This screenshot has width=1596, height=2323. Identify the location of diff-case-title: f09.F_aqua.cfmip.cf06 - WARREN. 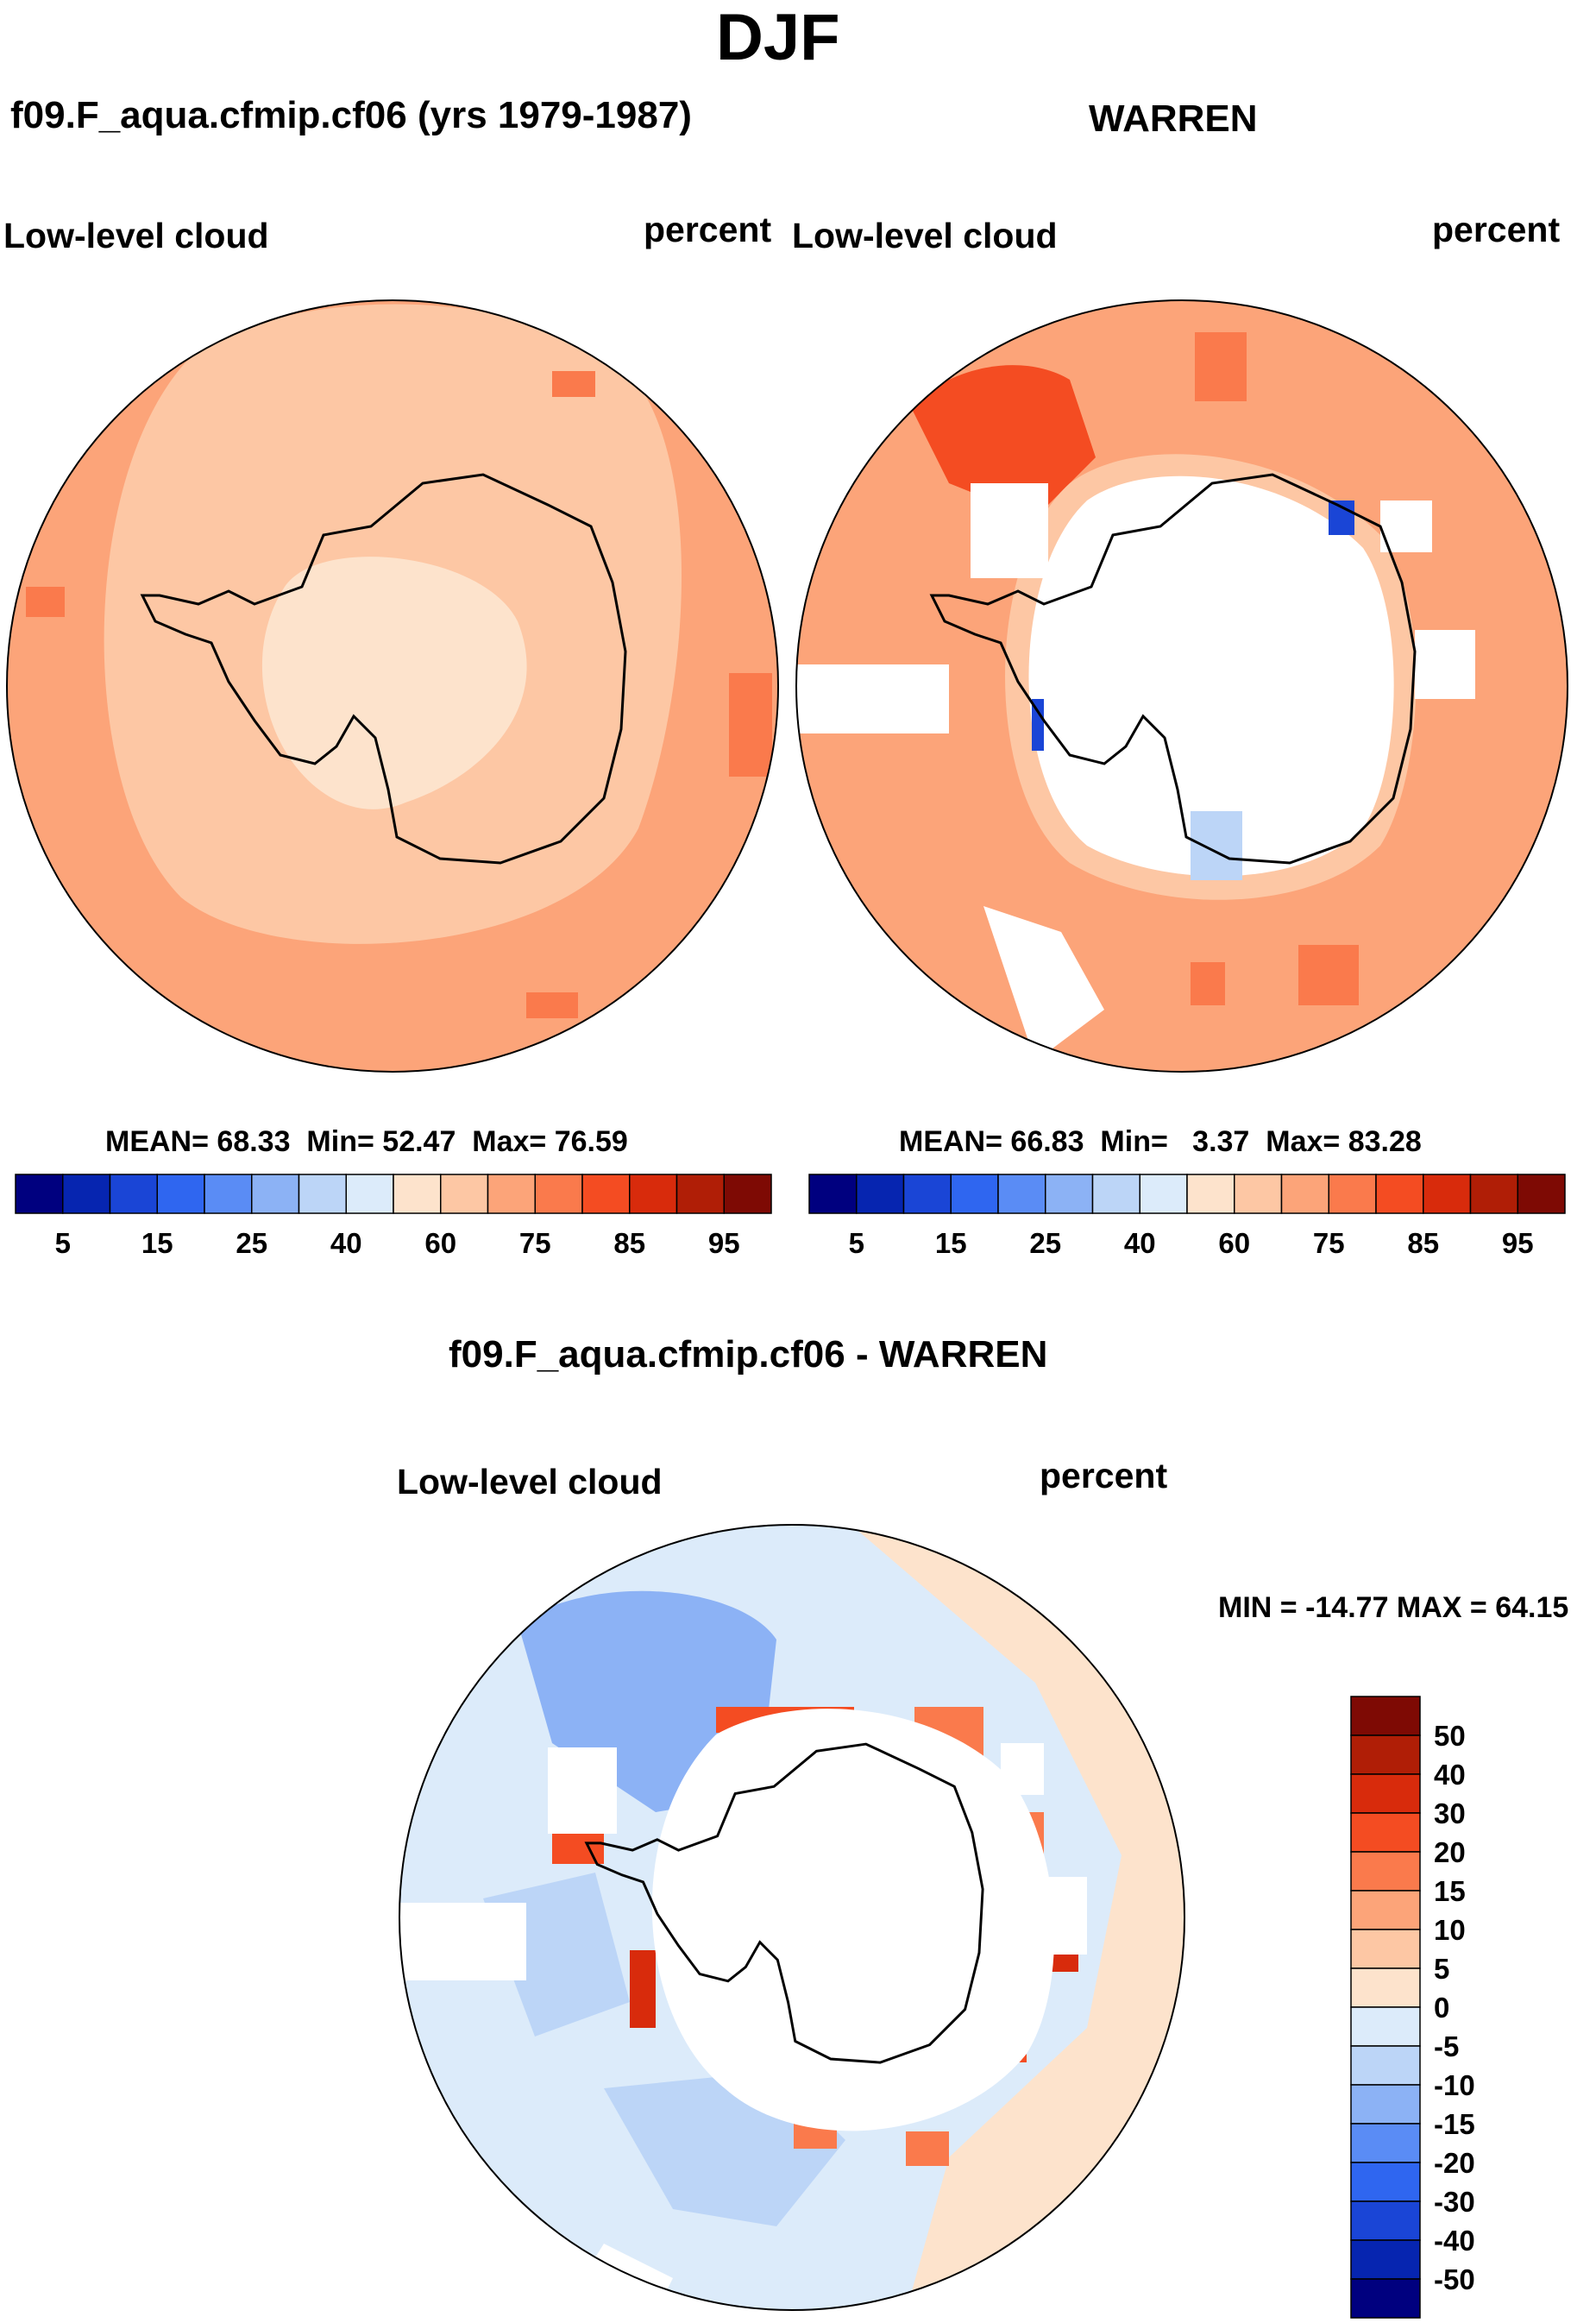
(748, 1355).